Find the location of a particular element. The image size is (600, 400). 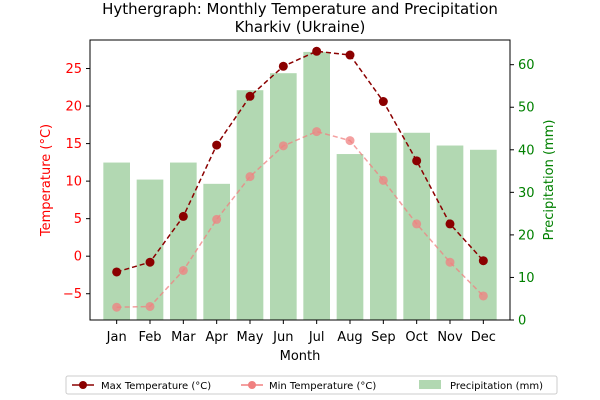

y-right-tick-label: 0 is located at coordinates (522, 321).